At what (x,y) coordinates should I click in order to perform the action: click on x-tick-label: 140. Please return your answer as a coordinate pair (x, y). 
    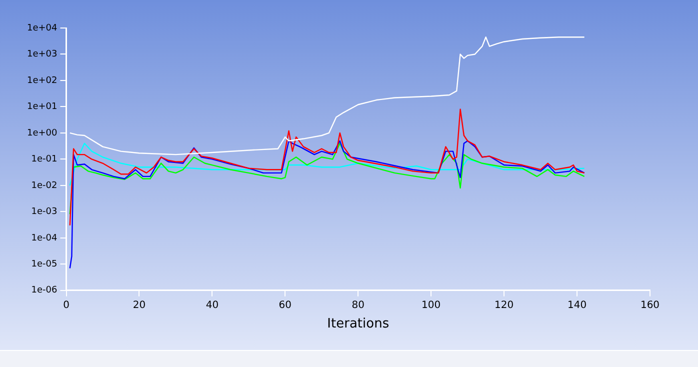
    Looking at the image, I should click on (577, 305).